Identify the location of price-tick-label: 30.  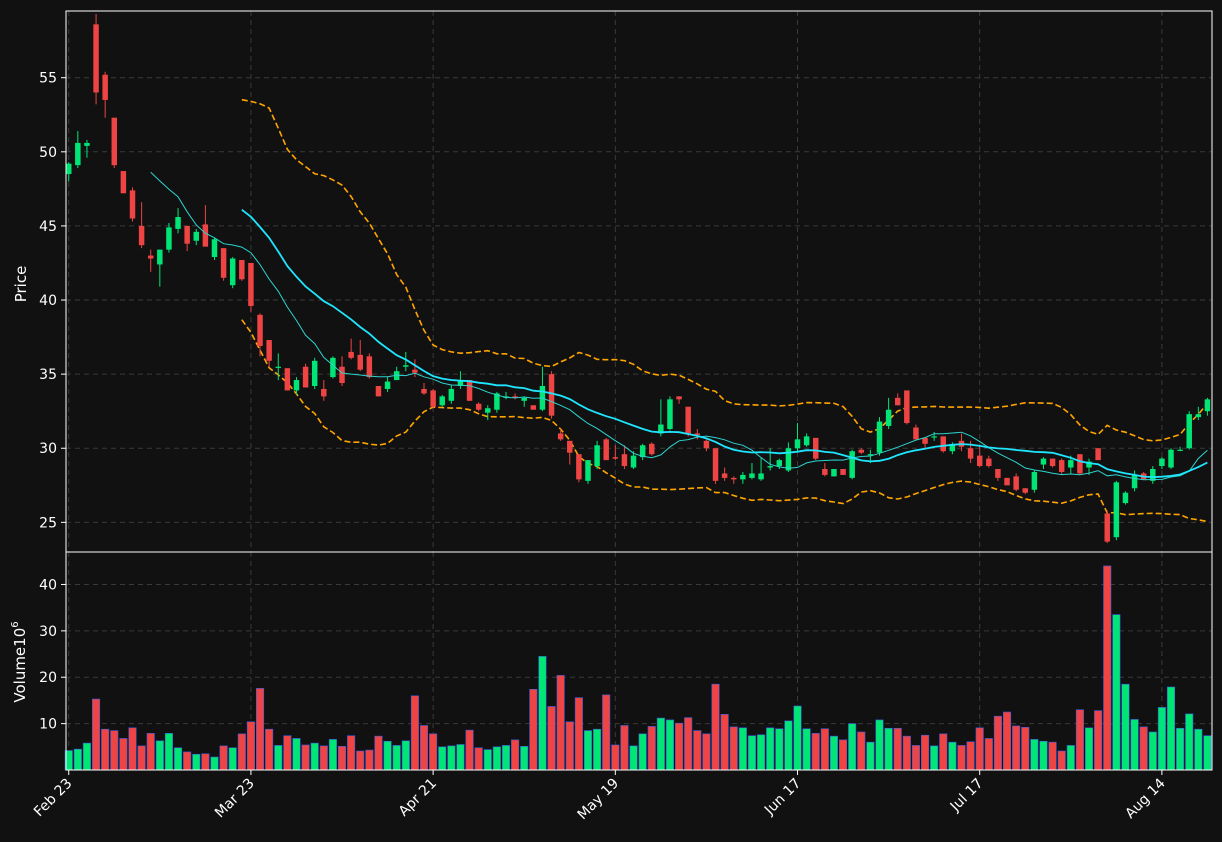
(48, 449).